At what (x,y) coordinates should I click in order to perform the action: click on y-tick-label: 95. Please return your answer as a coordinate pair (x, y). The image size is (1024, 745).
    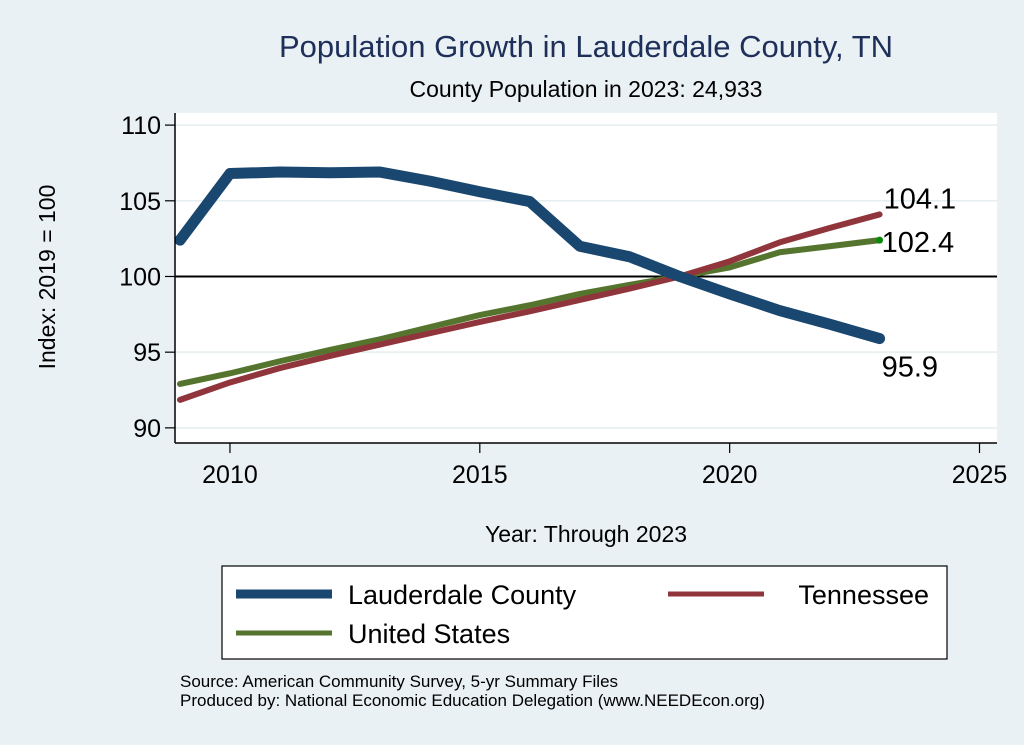
    Looking at the image, I should click on (147, 353).